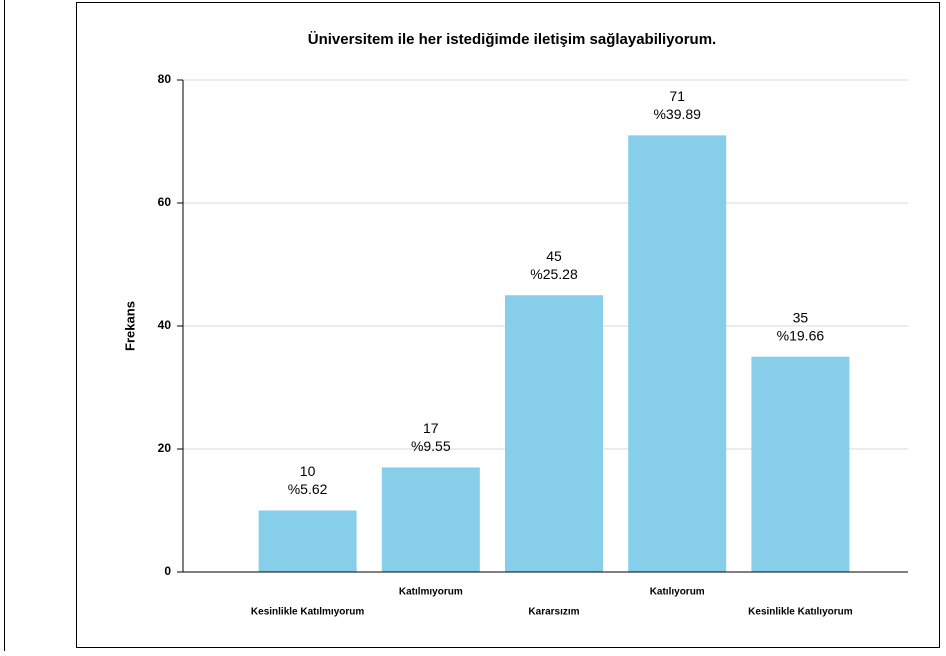 This screenshot has width=946, height=656. What do you see at coordinates (553, 612) in the screenshot?
I see `x-tick-label: Kararsızım` at bounding box center [553, 612].